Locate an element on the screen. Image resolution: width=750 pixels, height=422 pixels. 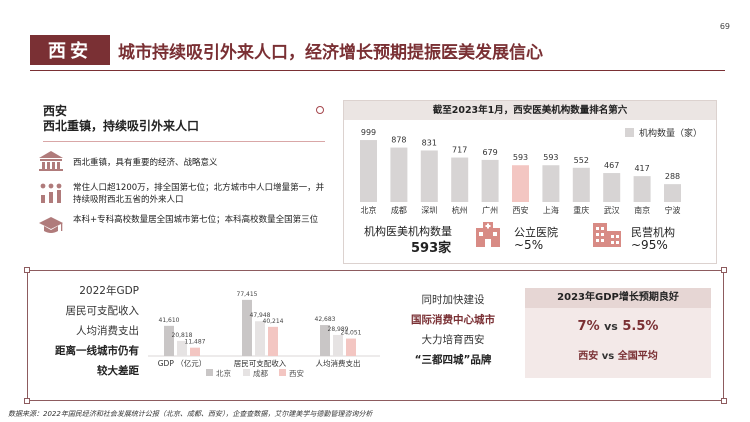
section-title-line2: 西北重镇，持续吸引外来人口 is located at coordinates (121, 126).